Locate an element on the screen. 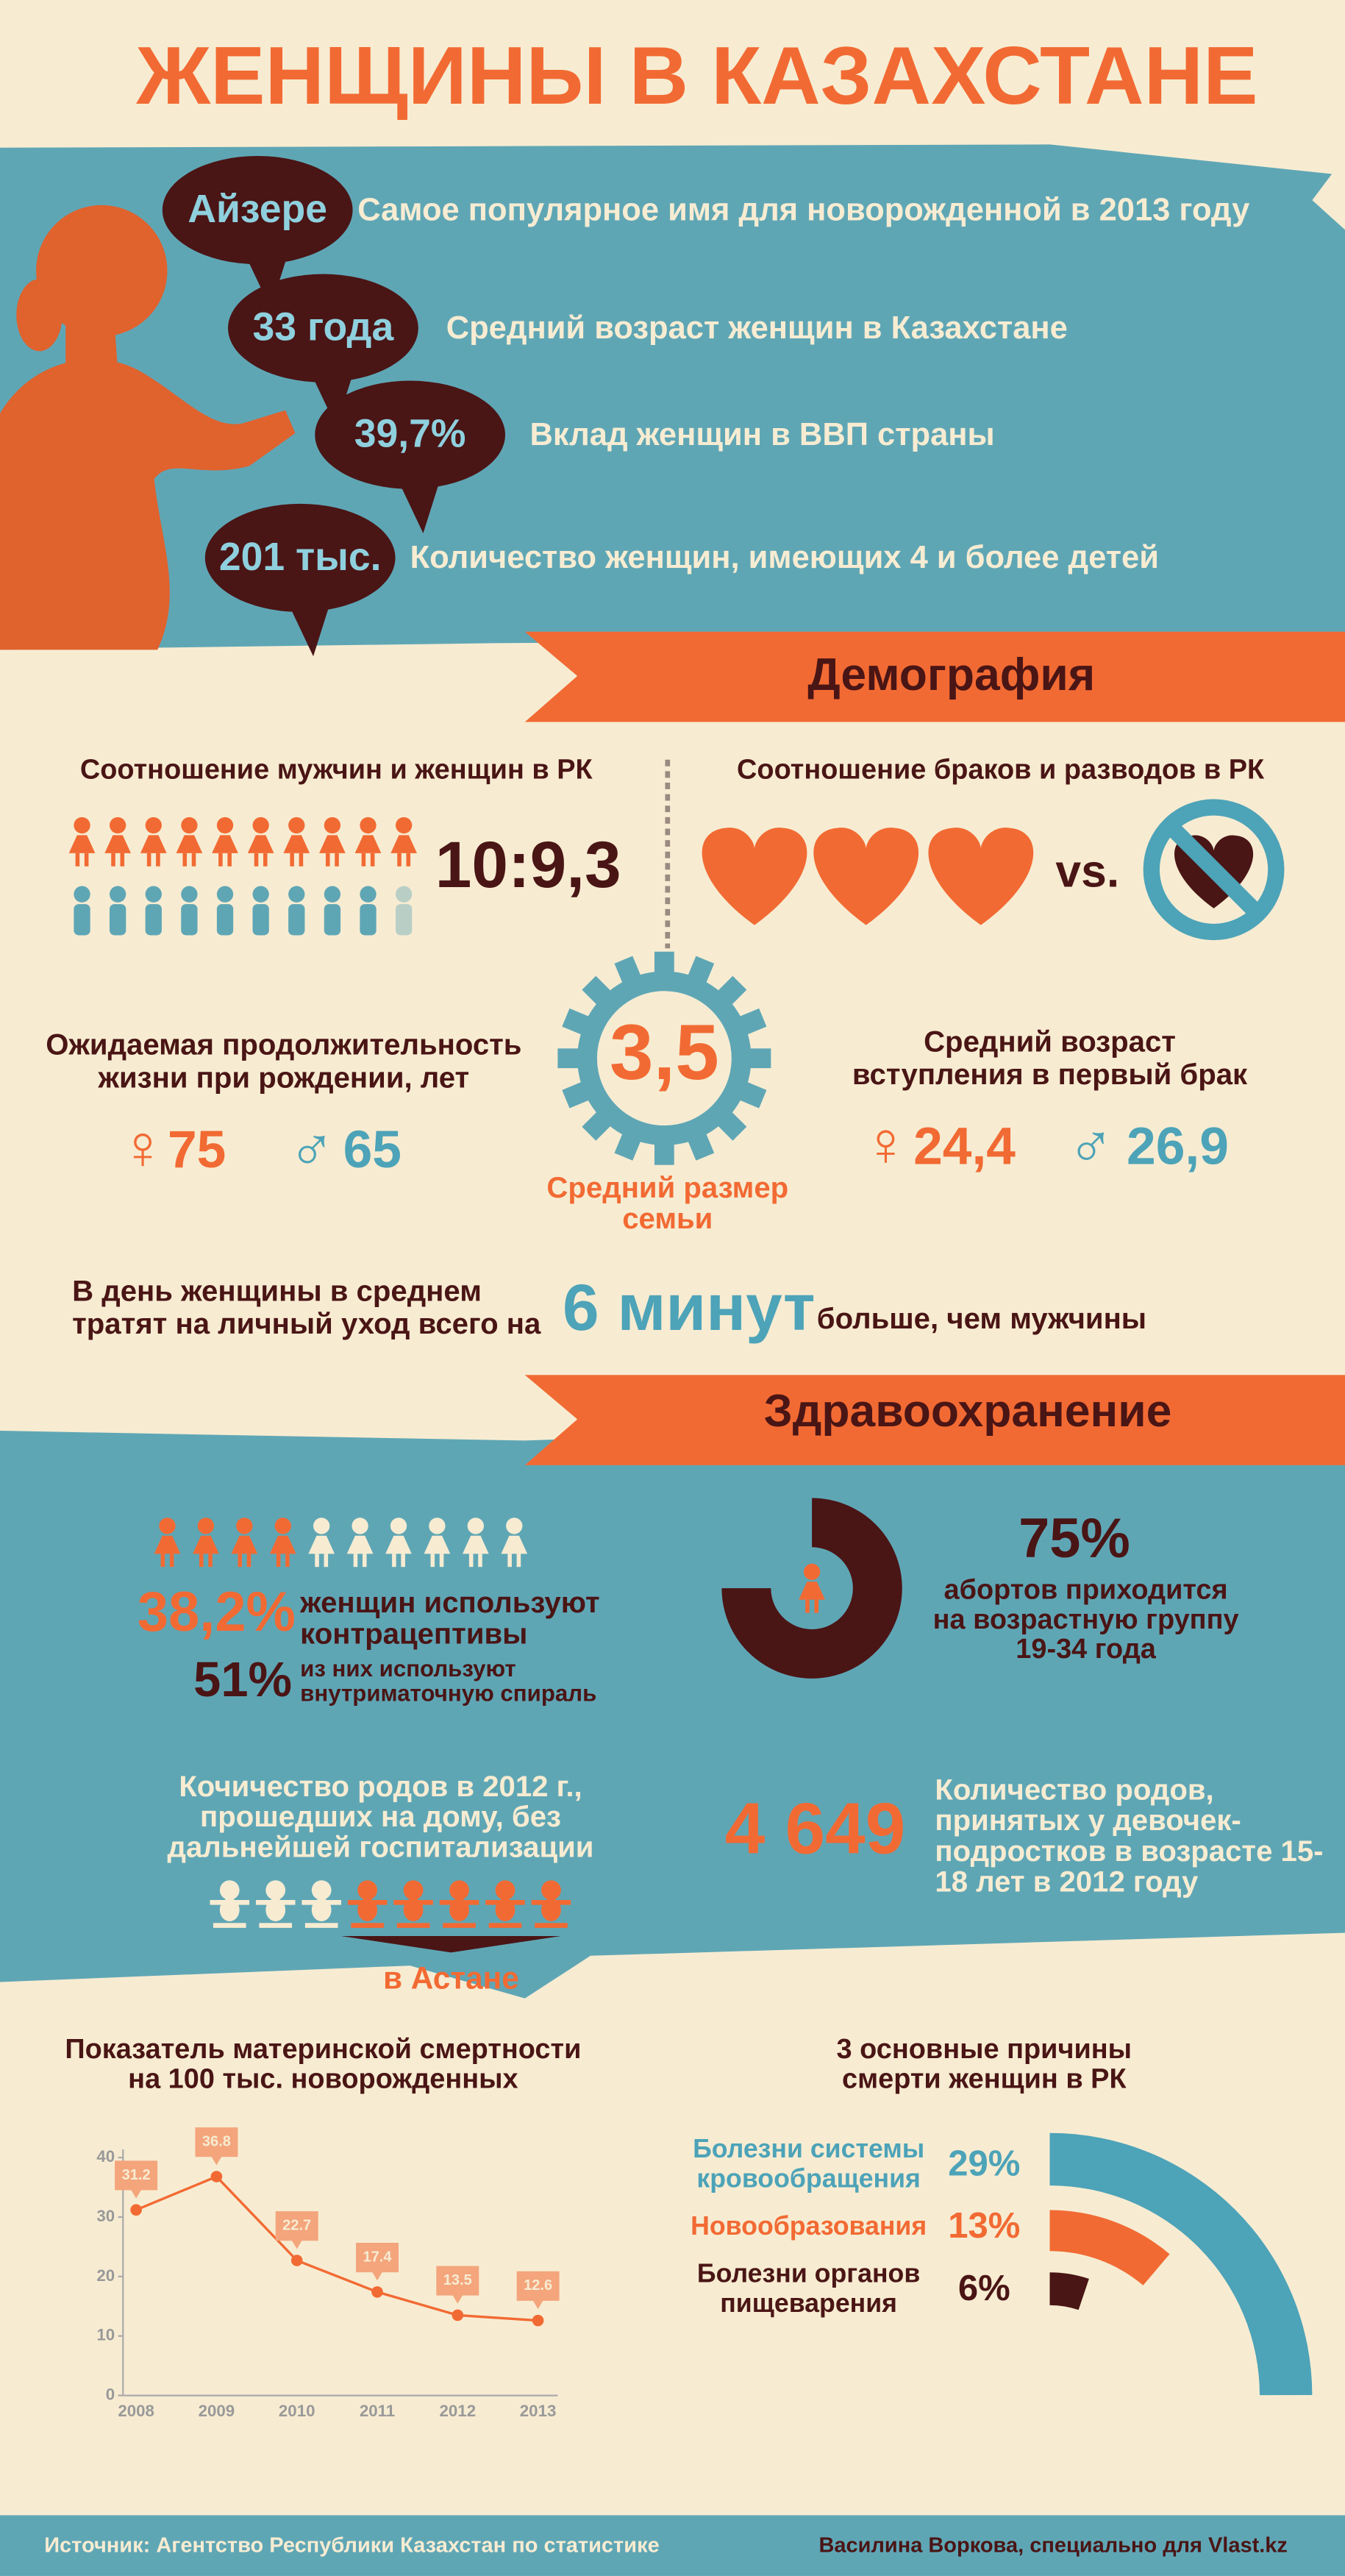 This screenshot has height=2576, width=1345. data-label: 31.2 is located at coordinates (136, 2175).